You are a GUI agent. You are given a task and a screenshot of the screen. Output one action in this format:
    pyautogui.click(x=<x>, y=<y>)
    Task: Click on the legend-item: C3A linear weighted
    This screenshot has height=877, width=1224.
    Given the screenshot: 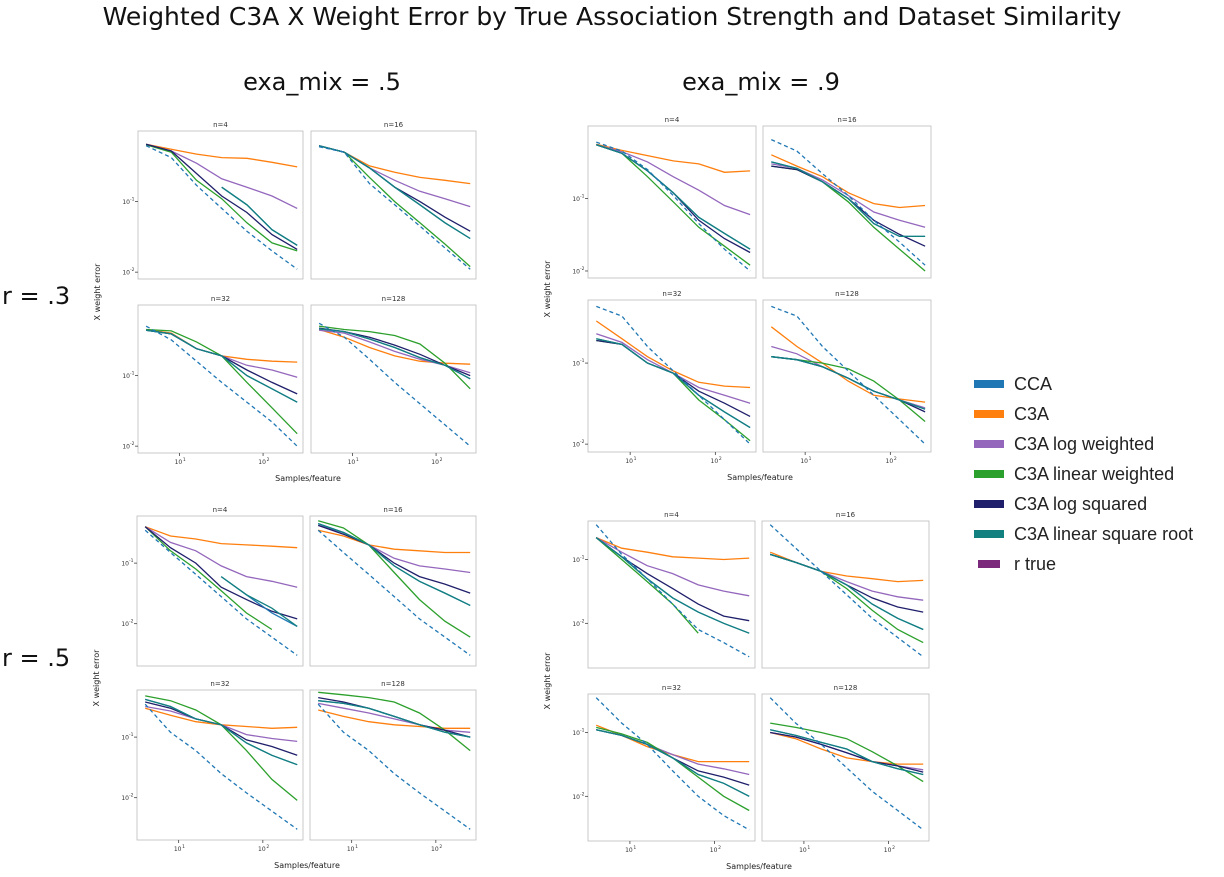 What is the action you would take?
    pyautogui.click(x=1083, y=474)
    